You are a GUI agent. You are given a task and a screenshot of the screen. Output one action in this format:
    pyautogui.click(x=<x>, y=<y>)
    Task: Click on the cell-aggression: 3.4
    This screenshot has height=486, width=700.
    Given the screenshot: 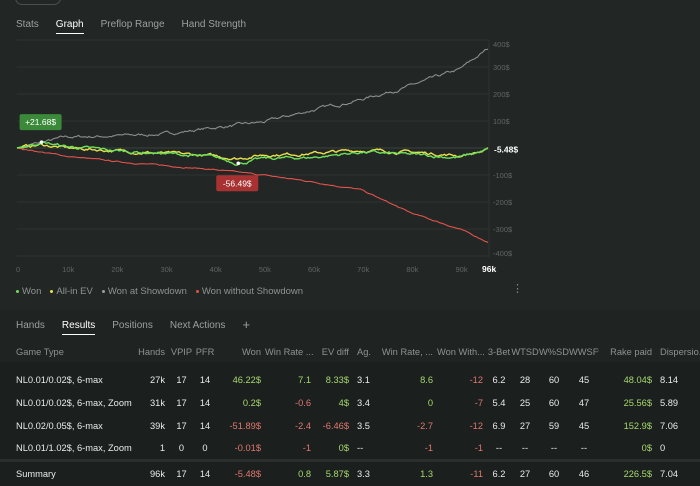 What is the action you would take?
    pyautogui.click(x=363, y=402)
    